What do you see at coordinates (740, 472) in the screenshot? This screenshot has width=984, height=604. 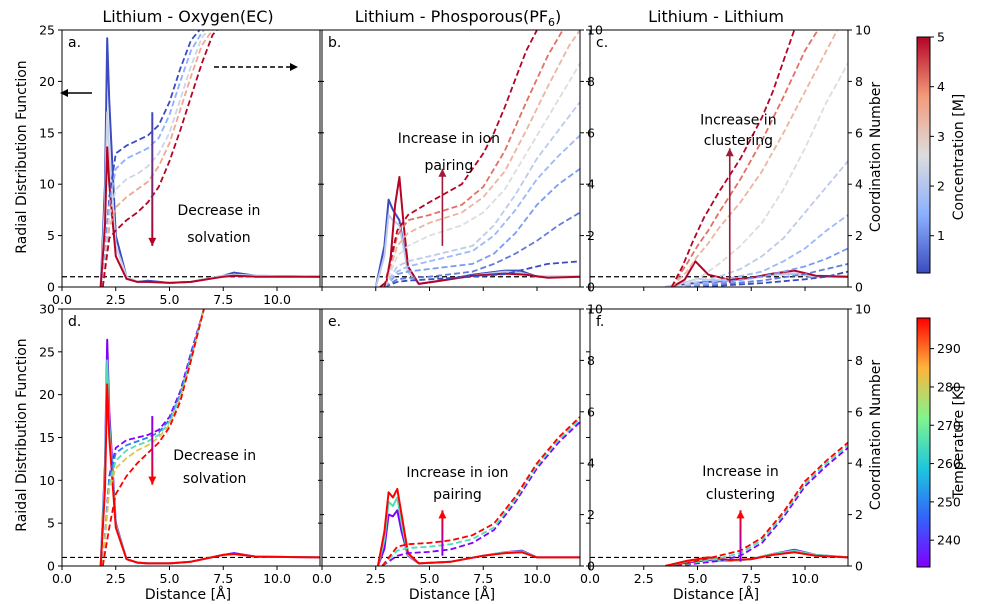 I see `annotation-text-1: Increase in` at bounding box center [740, 472].